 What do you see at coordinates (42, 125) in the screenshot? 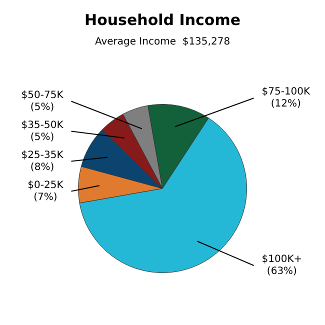
I see `slice-label: $35-50K` at bounding box center [42, 125].